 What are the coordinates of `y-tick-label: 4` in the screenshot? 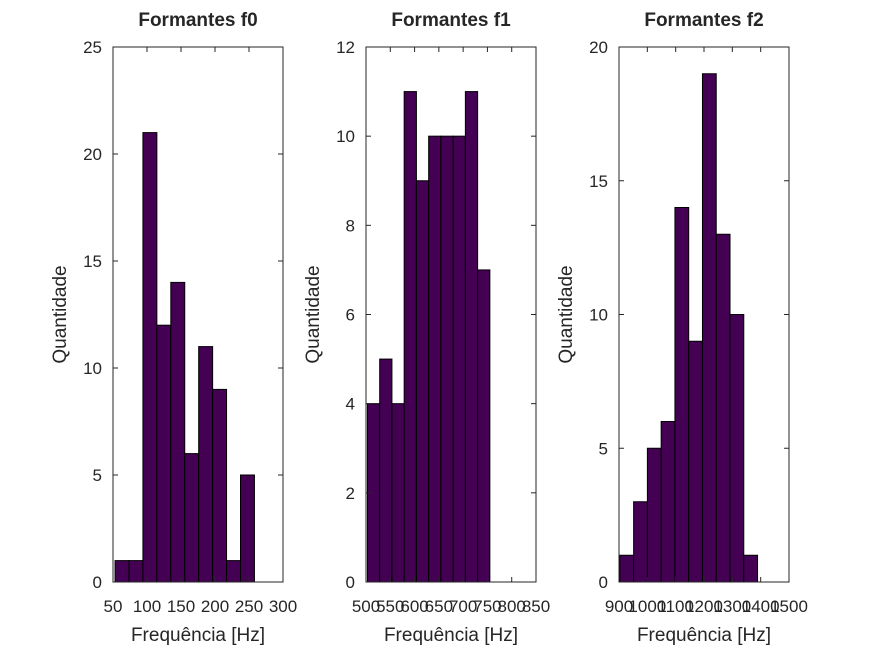 It's located at (350, 404).